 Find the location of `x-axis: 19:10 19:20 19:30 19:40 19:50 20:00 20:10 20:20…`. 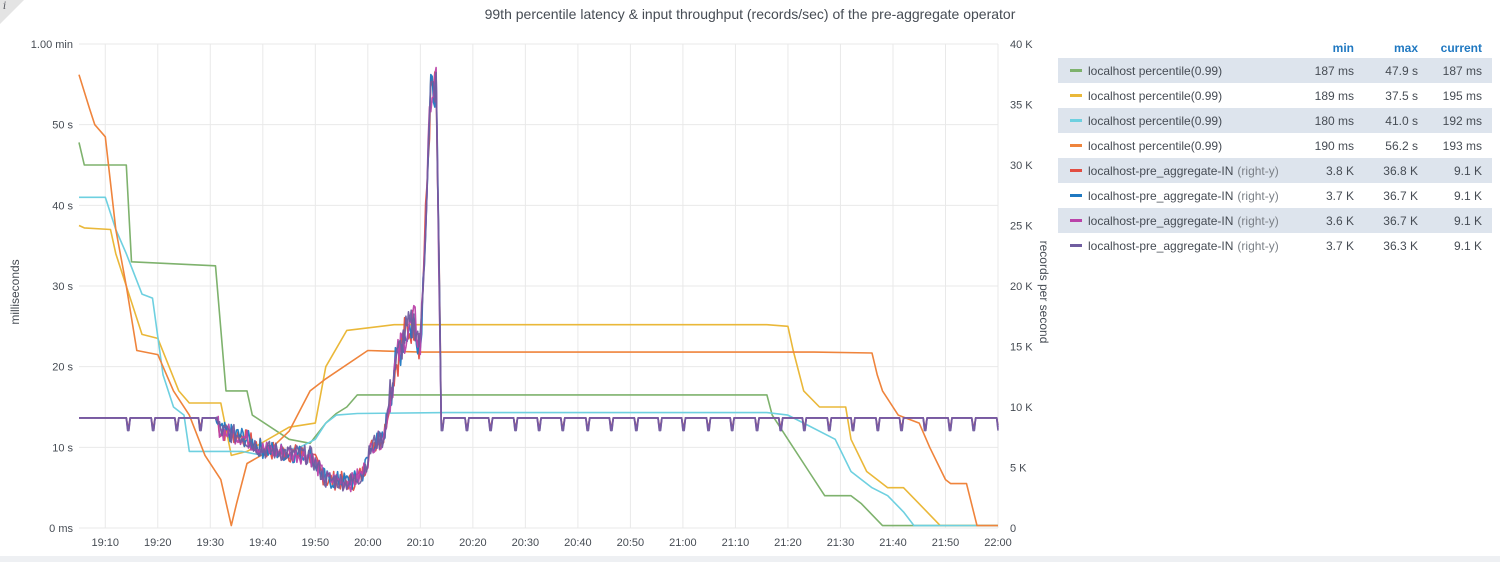

x-axis: 19:10 19:20 19:30 19:40 19:50 20:00 20:10 20:20… is located at coordinates (551, 543).